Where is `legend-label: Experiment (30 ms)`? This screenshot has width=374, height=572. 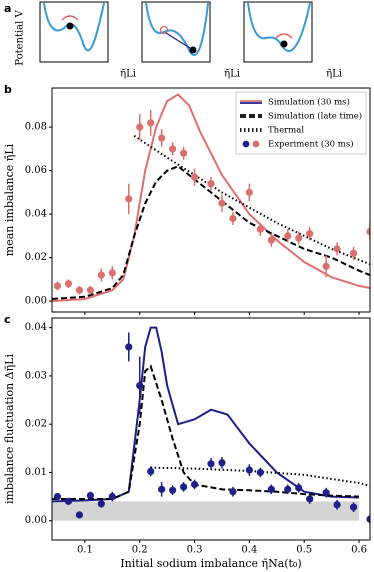 legend-label: Experiment (30 ms) is located at coordinates (311, 144).